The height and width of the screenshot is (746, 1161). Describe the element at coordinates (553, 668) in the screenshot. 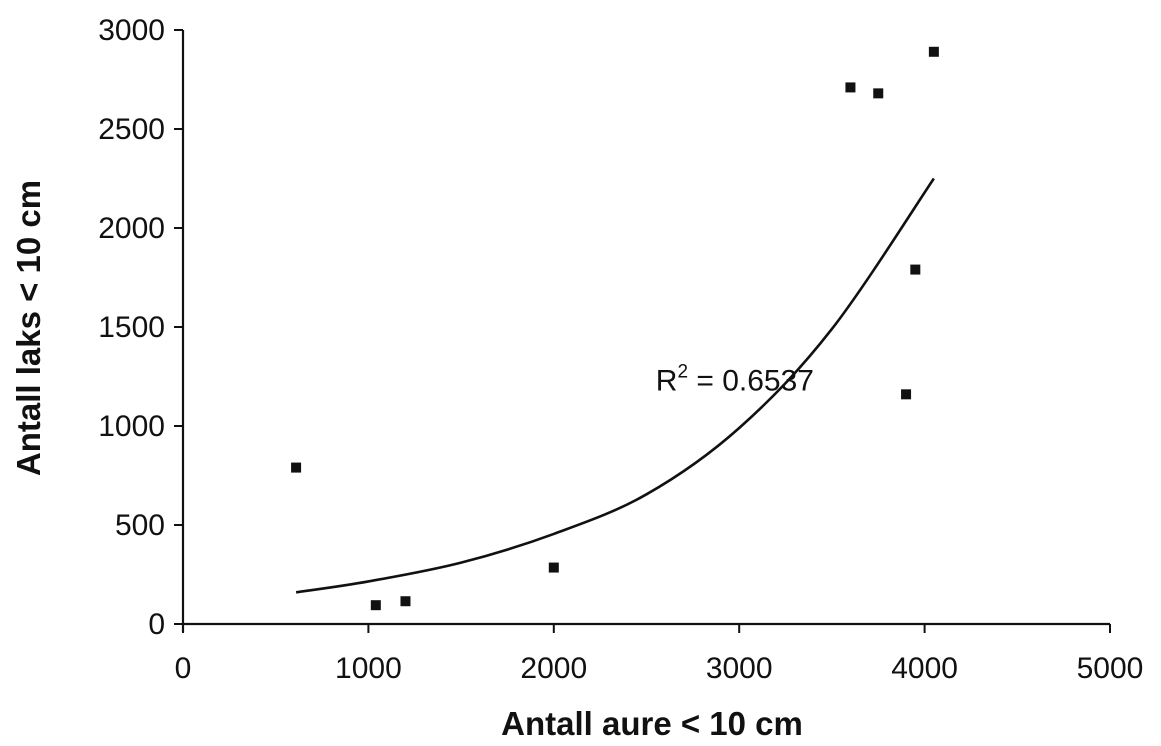

I see `x-tick-label: 2000` at that location.